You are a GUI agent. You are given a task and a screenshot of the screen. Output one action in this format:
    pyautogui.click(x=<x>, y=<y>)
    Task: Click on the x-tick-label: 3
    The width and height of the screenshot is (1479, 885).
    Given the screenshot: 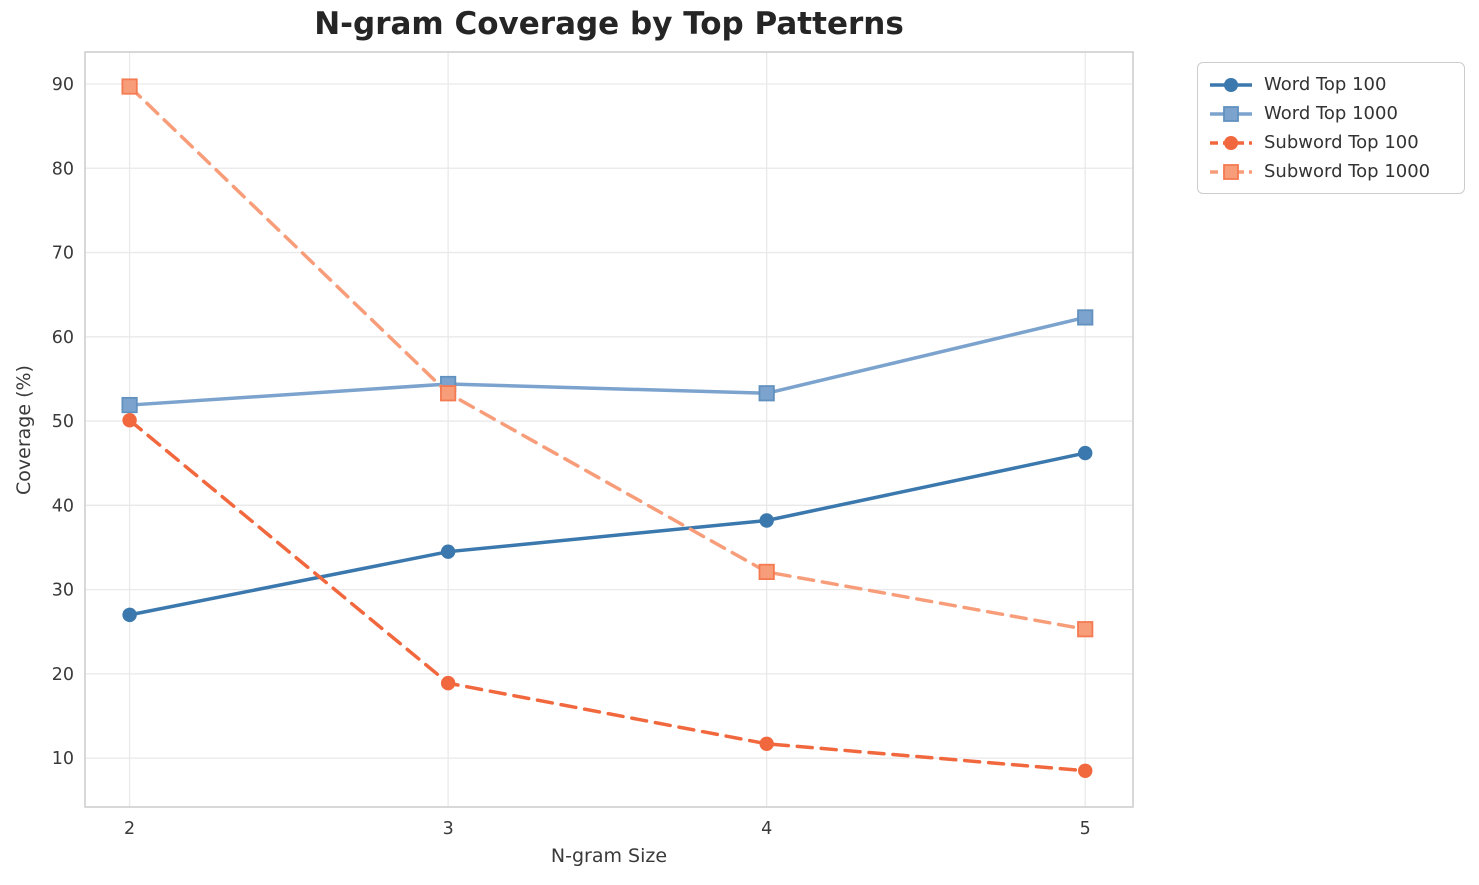 What is the action you would take?
    pyautogui.click(x=448, y=829)
    